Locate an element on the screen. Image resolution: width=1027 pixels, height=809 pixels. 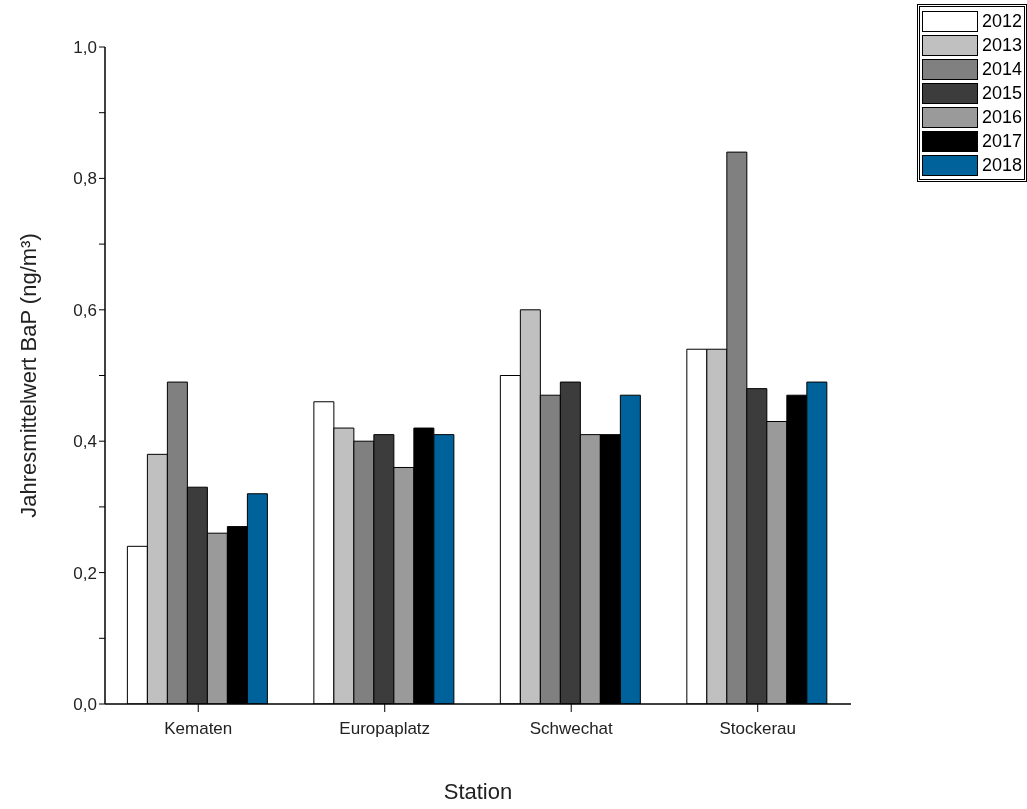
y-tick-label: 0,2 is located at coordinates (85, 573).